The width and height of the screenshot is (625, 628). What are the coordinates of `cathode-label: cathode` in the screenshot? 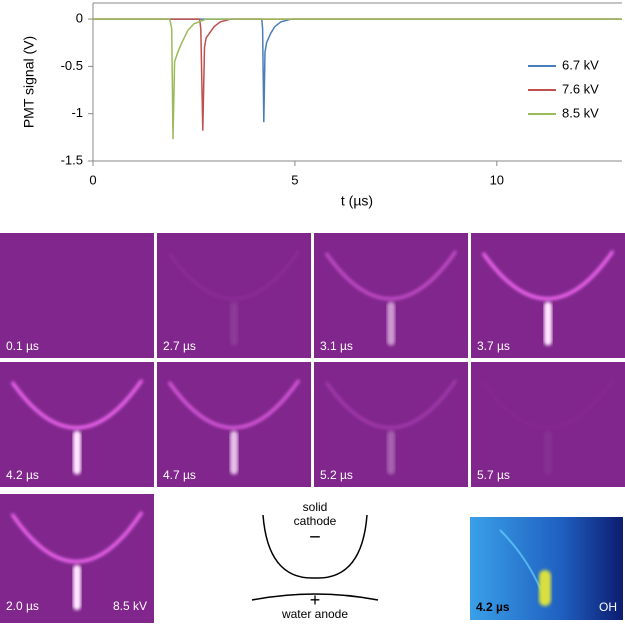 It's located at (315, 521).